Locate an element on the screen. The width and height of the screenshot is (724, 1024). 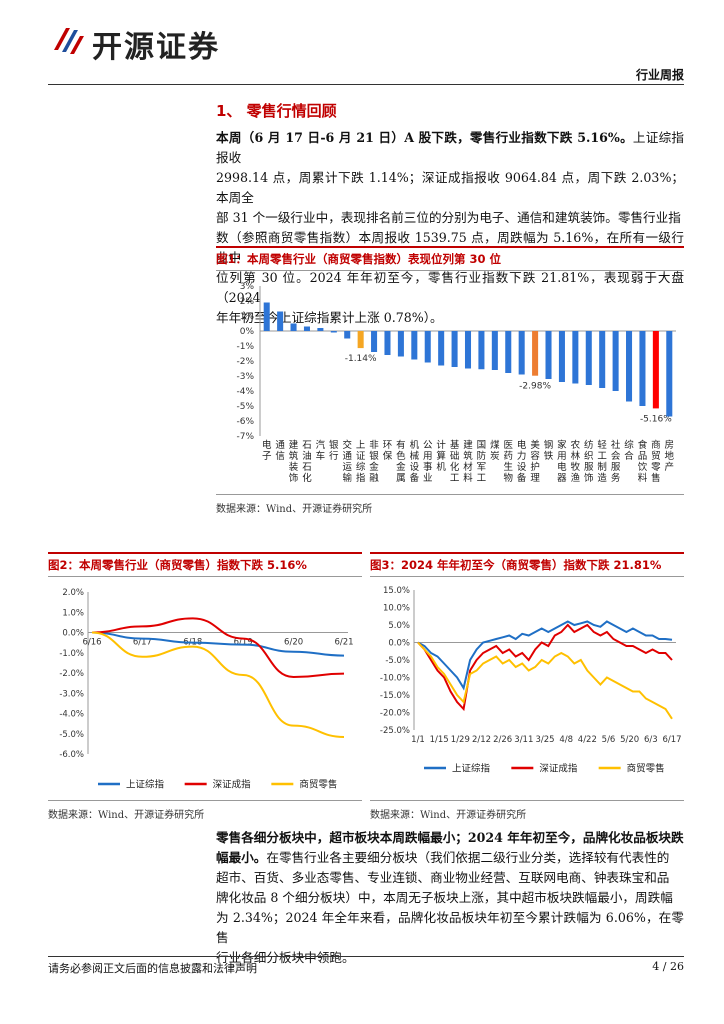
fig1-category-label: 铁 is located at coordinates (549, 456).